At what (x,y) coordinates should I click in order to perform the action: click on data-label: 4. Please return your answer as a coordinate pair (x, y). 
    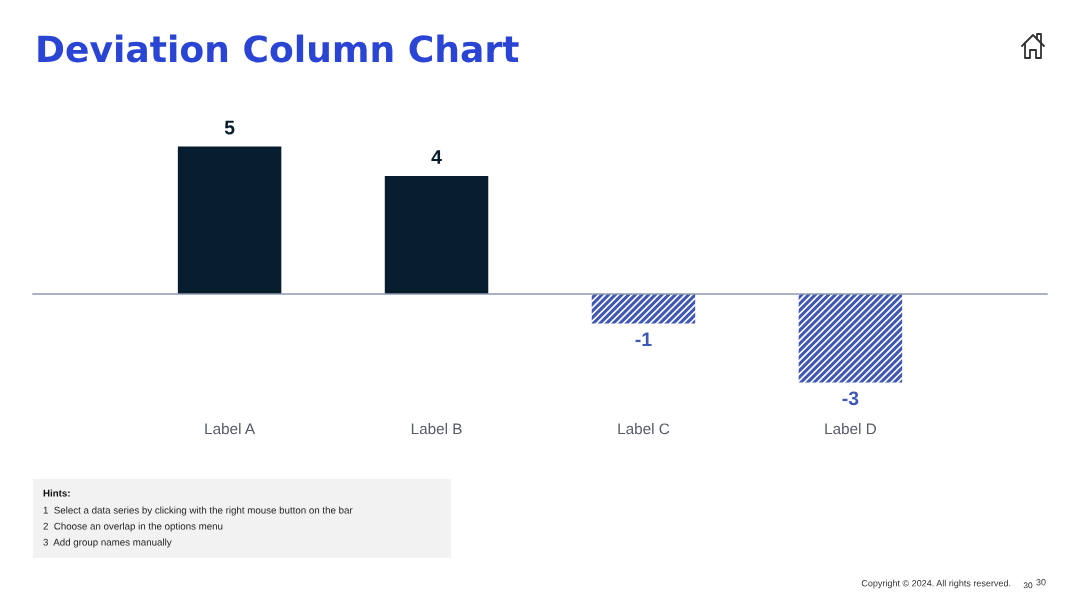
    Looking at the image, I should click on (436, 157).